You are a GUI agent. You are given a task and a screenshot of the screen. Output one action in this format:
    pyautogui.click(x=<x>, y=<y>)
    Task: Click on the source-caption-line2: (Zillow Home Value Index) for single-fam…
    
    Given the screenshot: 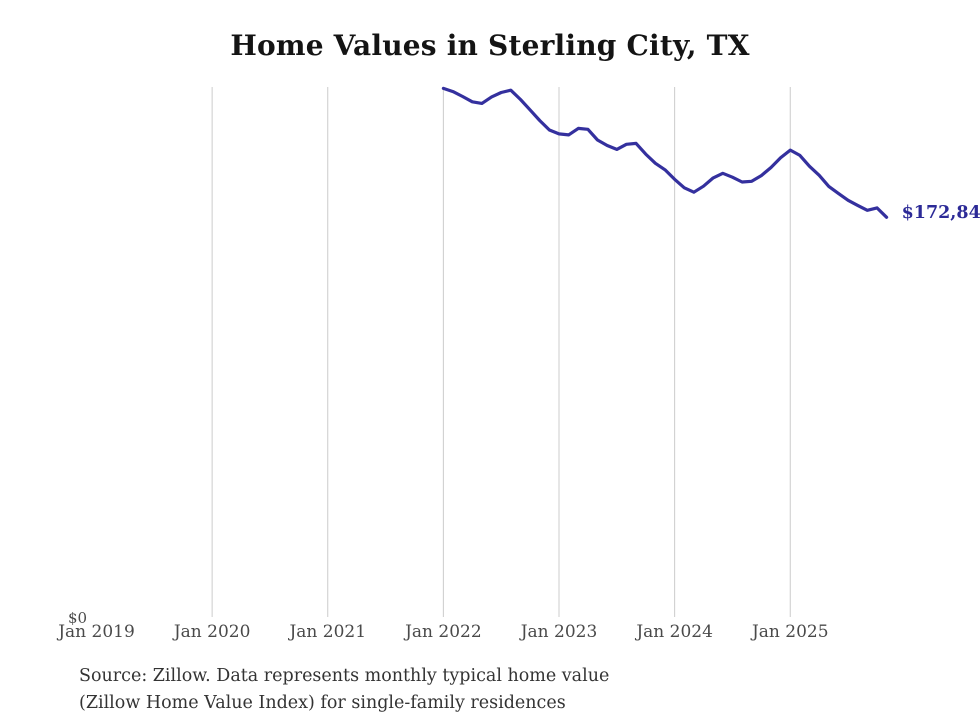 What is the action you would take?
    pyautogui.click(x=322, y=703)
    